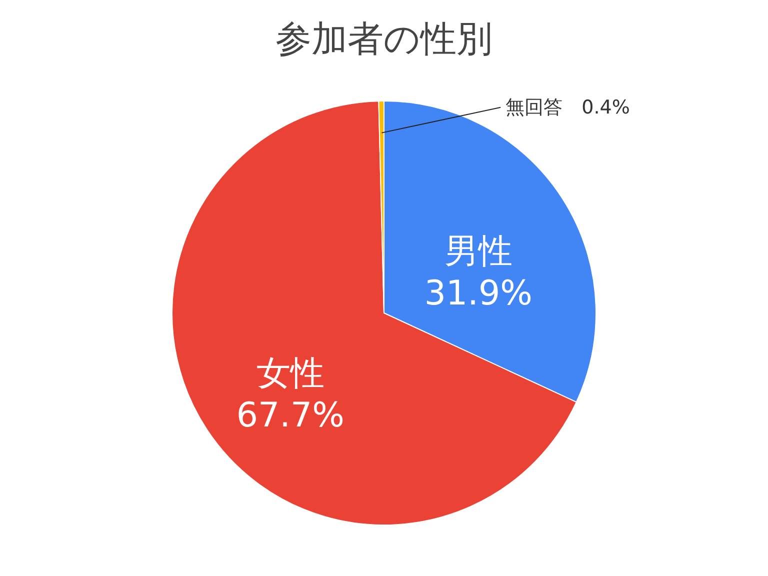 This screenshot has height=576, width=768. Describe the element at coordinates (384, 39) in the screenshot. I see `chart-title: 参加者の性別` at that location.